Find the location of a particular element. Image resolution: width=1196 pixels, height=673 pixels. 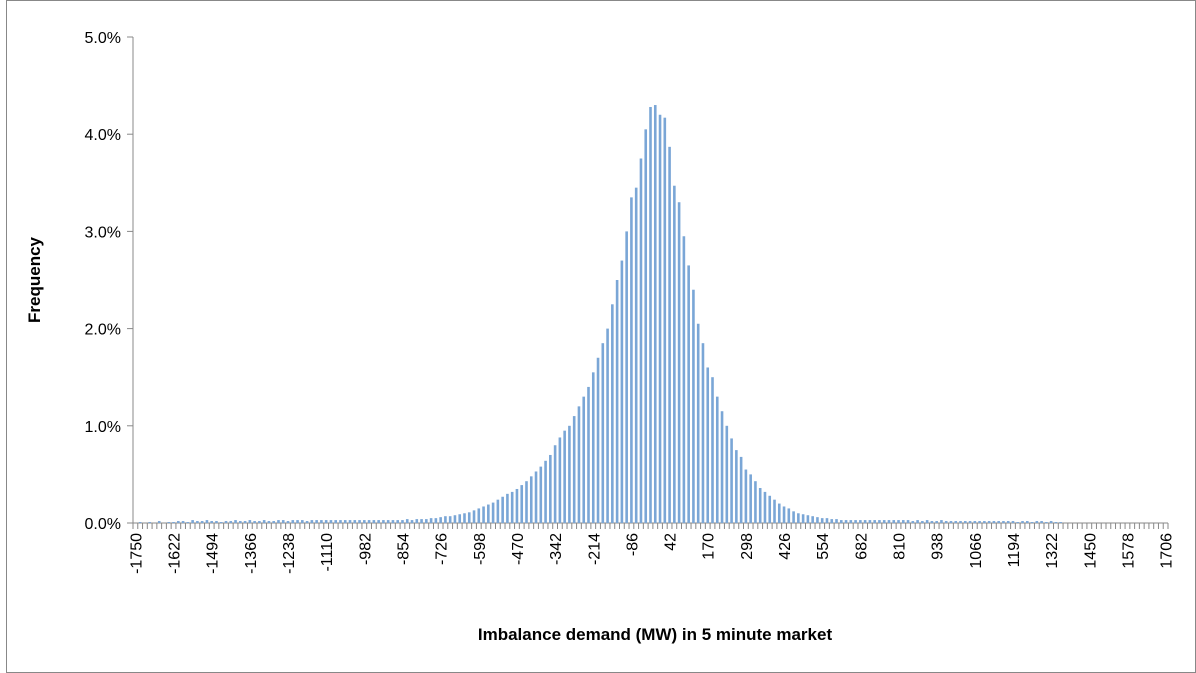

x-tick-label: 1578 is located at coordinates (1128, 551).